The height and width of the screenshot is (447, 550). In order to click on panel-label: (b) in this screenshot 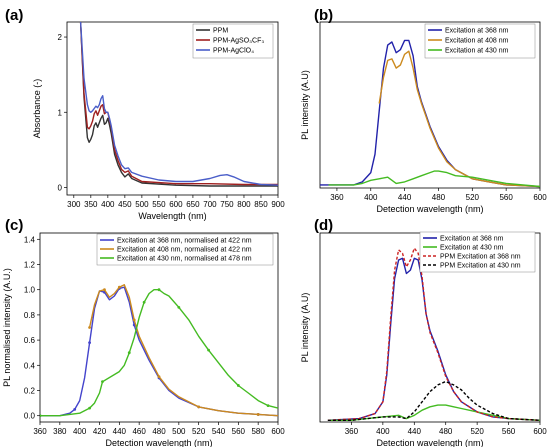, I will do `click(323, 15)`.